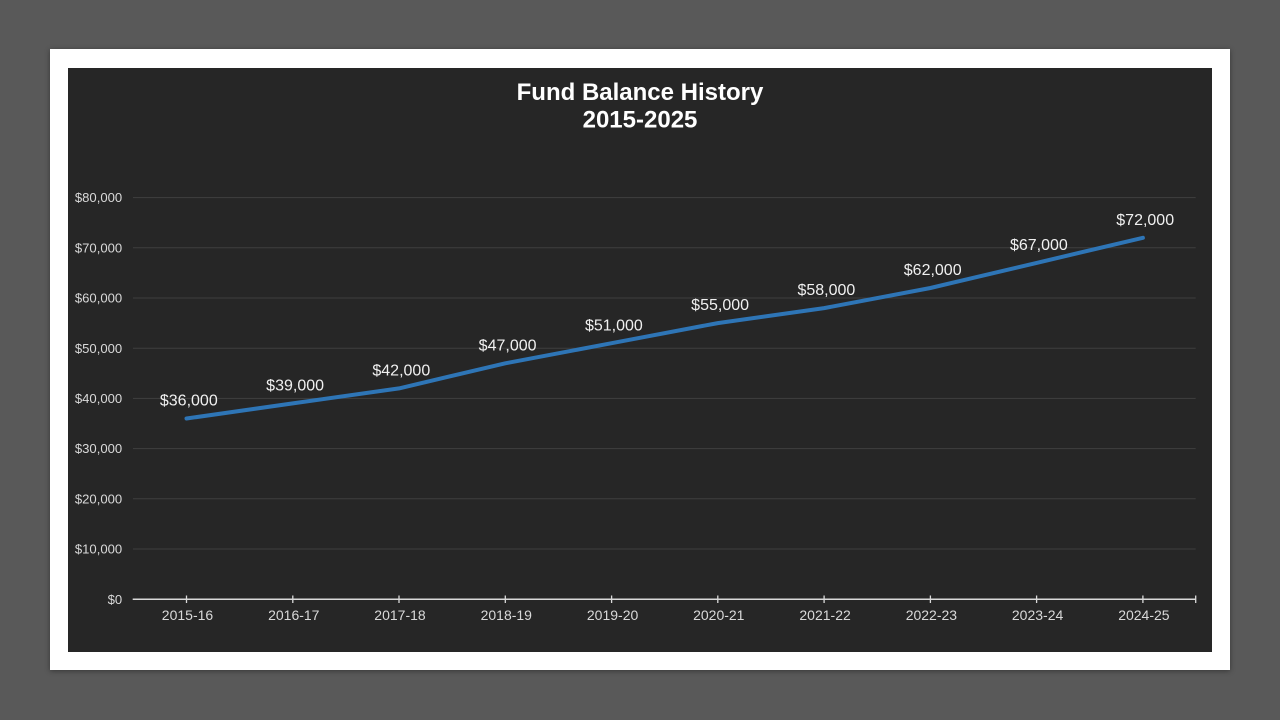 The width and height of the screenshot is (1280, 720). Describe the element at coordinates (98, 197) in the screenshot. I see `svg-text: $80,000` at that location.